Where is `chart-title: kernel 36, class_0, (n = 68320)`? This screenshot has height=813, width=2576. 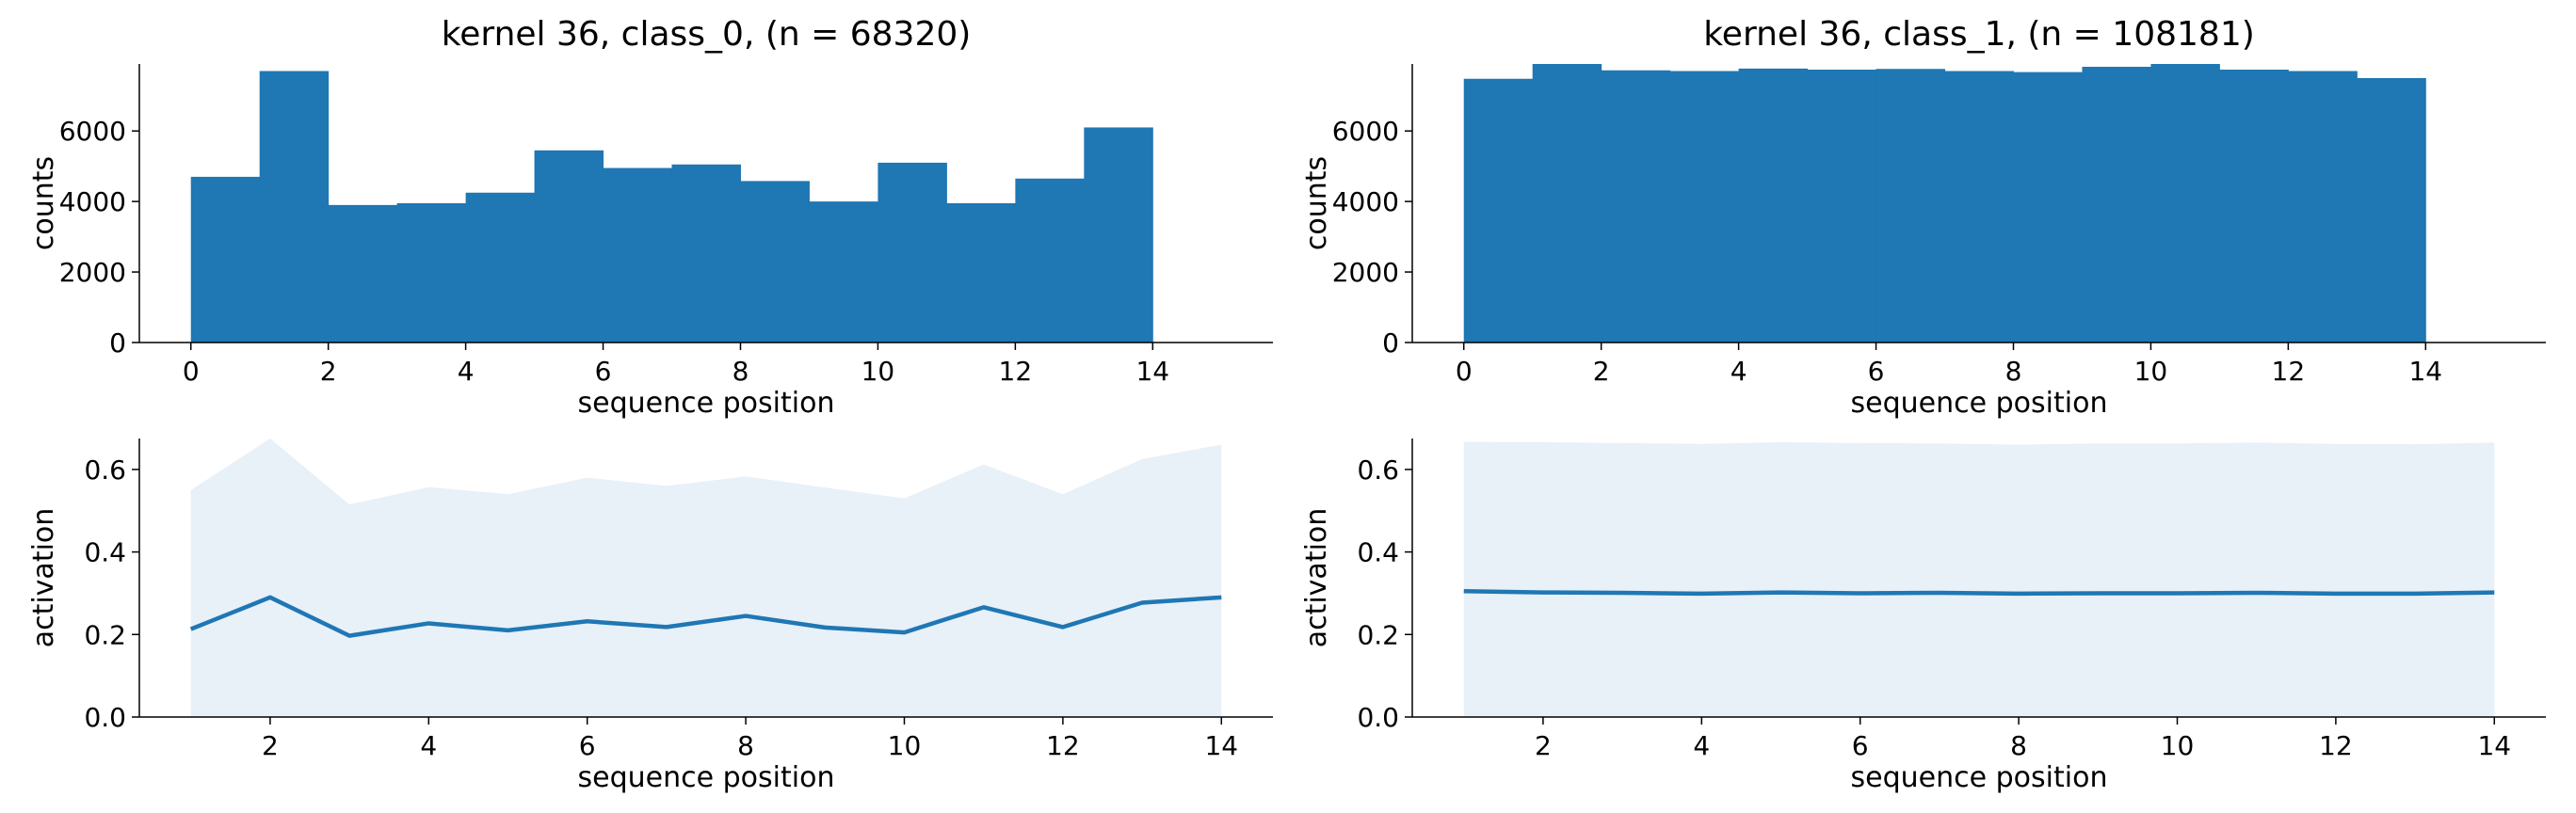 chart-title: kernel 36, class_0, (n = 68320) is located at coordinates (707, 35).